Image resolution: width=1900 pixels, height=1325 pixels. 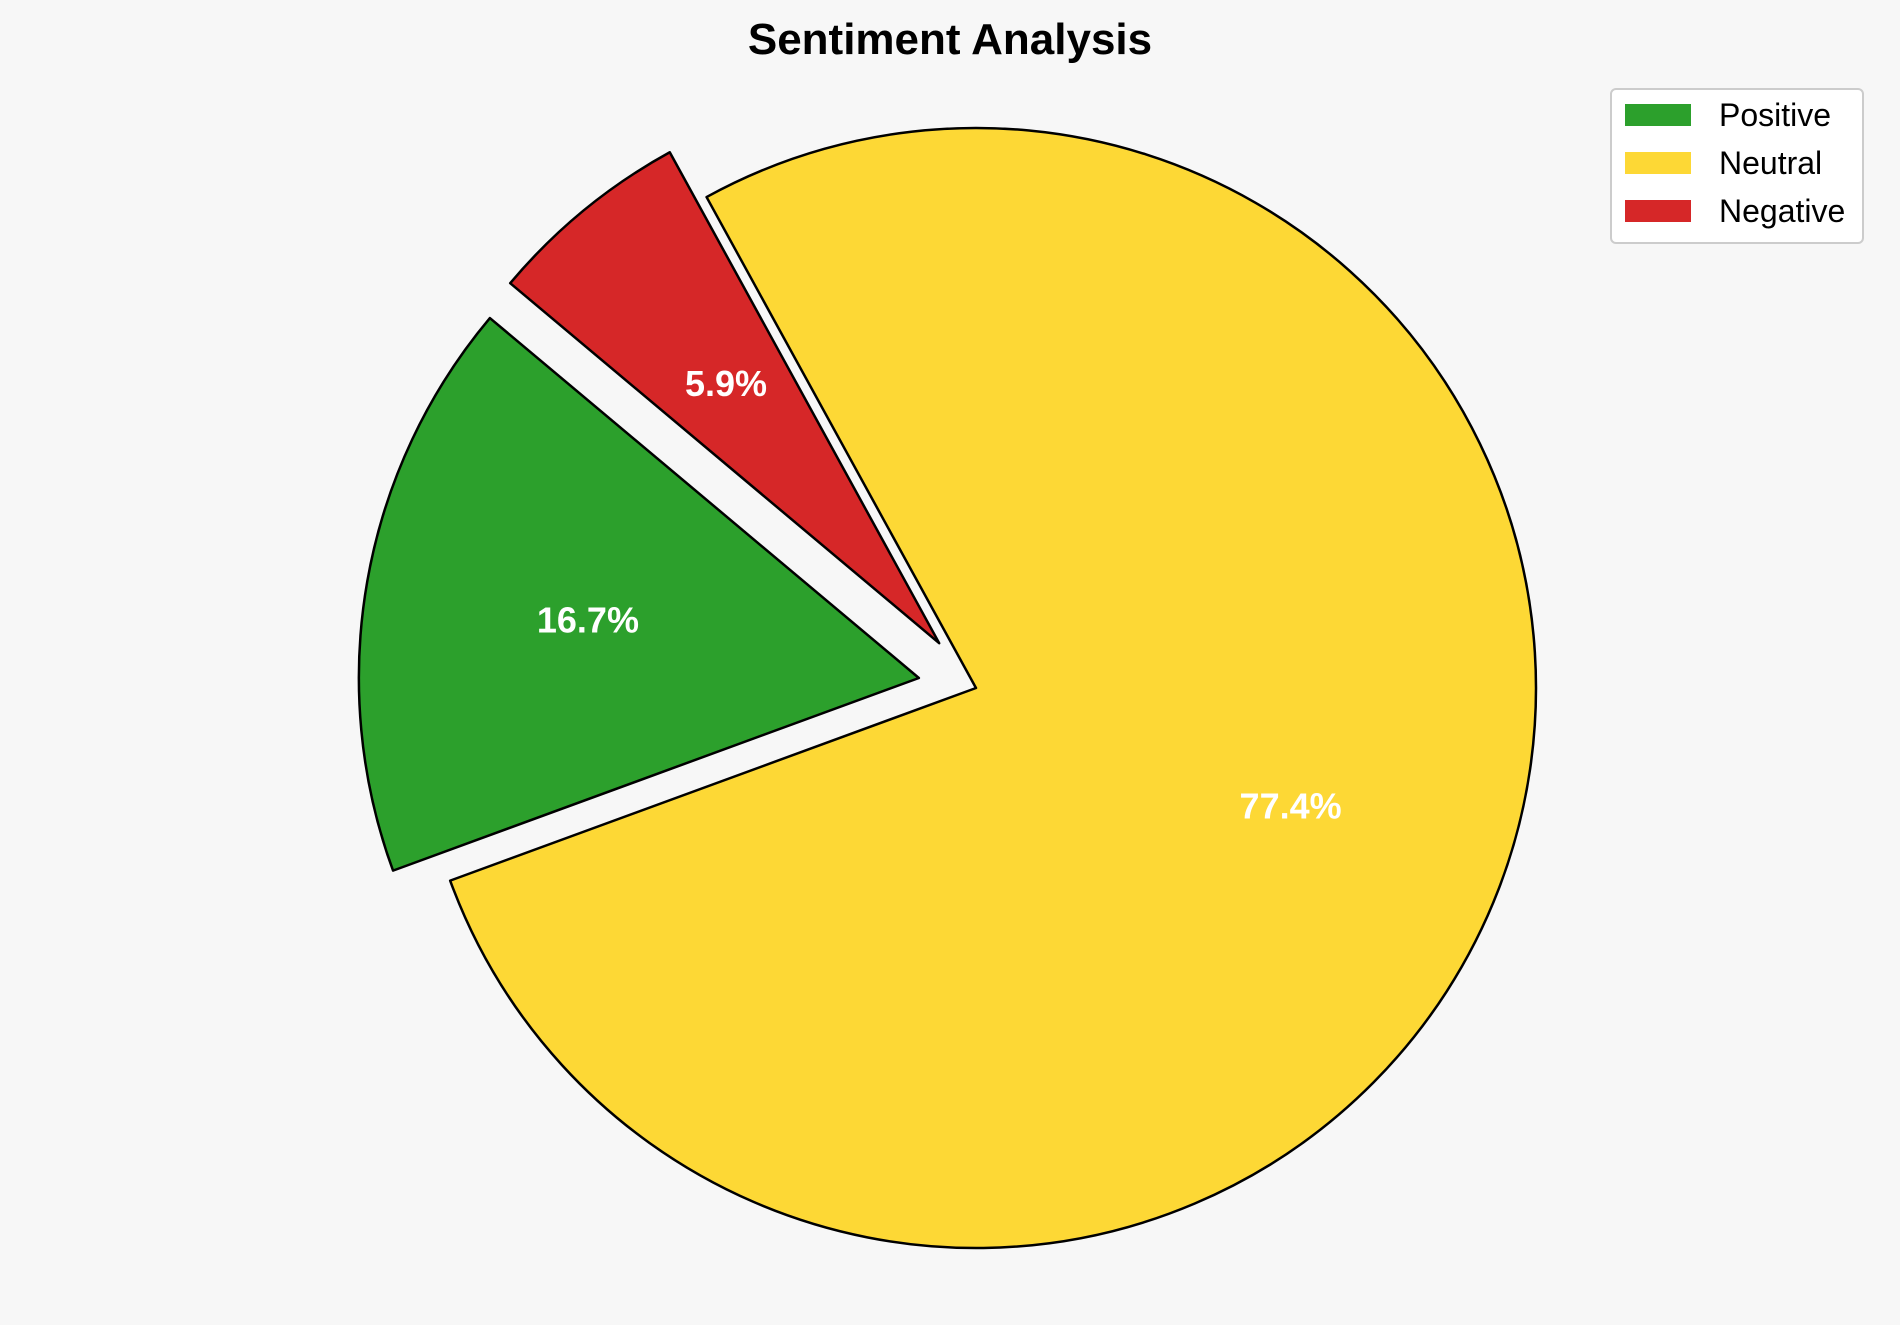 I want to click on chart-title: Sentiment Analysis, so click(x=950, y=39).